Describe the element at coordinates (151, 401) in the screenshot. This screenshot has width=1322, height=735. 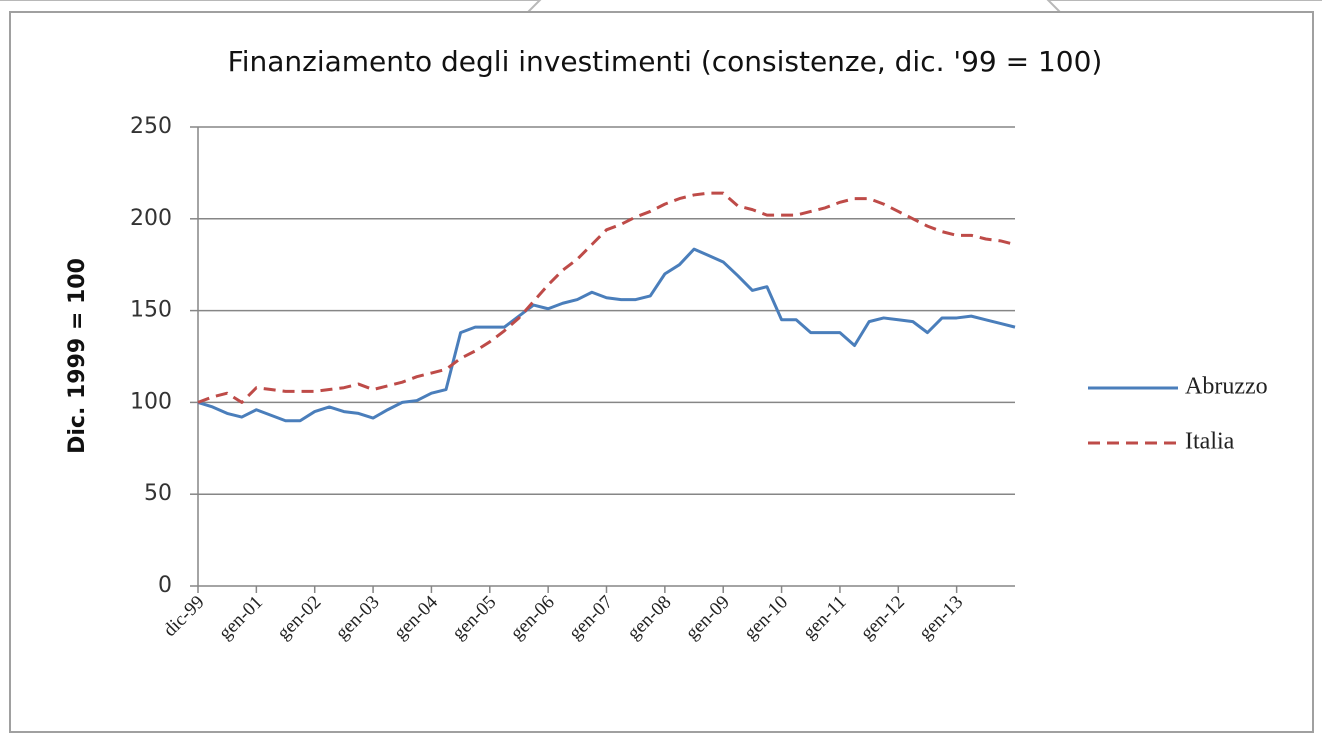
I see `y-tick-label: 100` at that location.